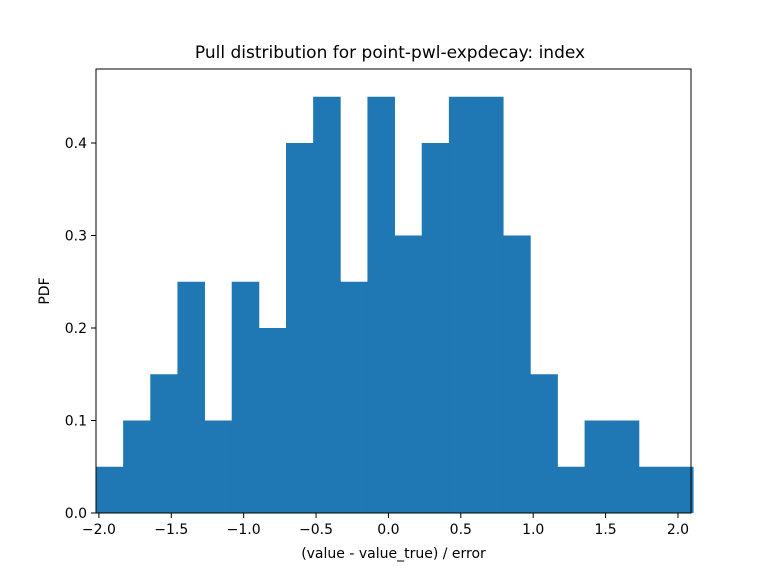 The width and height of the screenshot is (768, 580). I want to click on x-tick-label: −0.5, so click(316, 530).